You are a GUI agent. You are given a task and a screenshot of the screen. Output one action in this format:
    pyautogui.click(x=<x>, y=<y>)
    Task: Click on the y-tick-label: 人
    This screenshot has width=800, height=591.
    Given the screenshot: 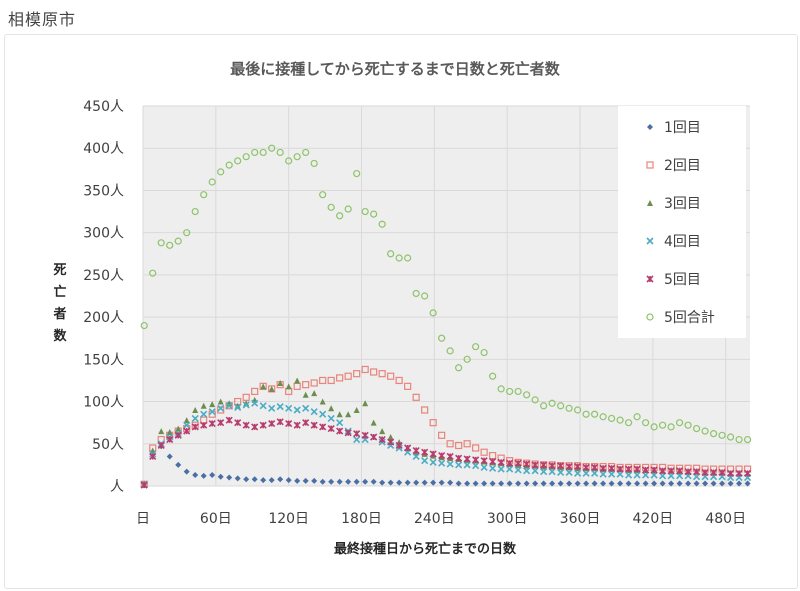 What is the action you would take?
    pyautogui.click(x=117, y=487)
    